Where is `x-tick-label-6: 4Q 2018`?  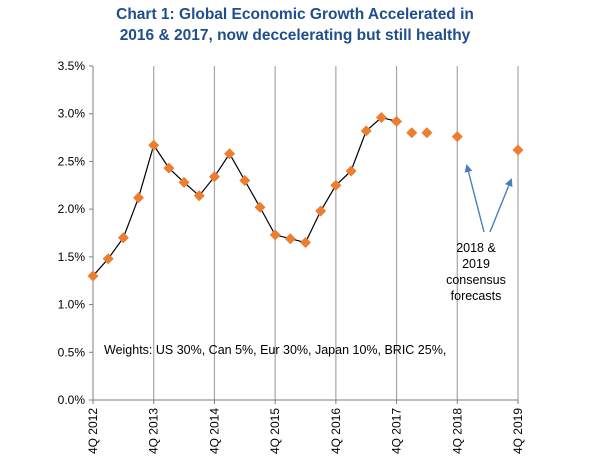 x-tick-label-6: 4Q 2018 is located at coordinates (457, 431).